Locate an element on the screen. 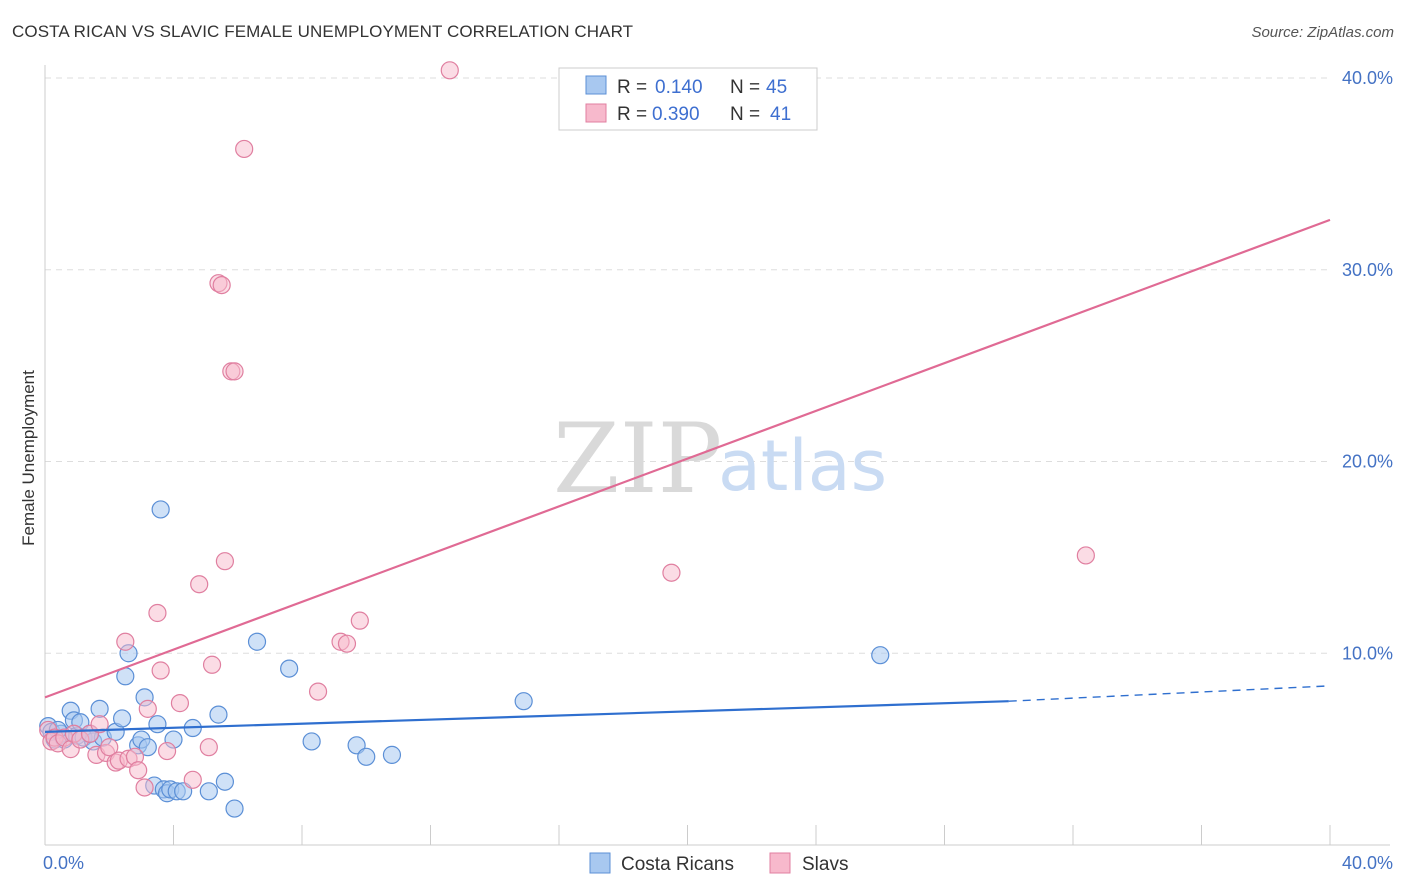 The image size is (1406, 892). legend-n-label-costa: N = is located at coordinates (745, 87).